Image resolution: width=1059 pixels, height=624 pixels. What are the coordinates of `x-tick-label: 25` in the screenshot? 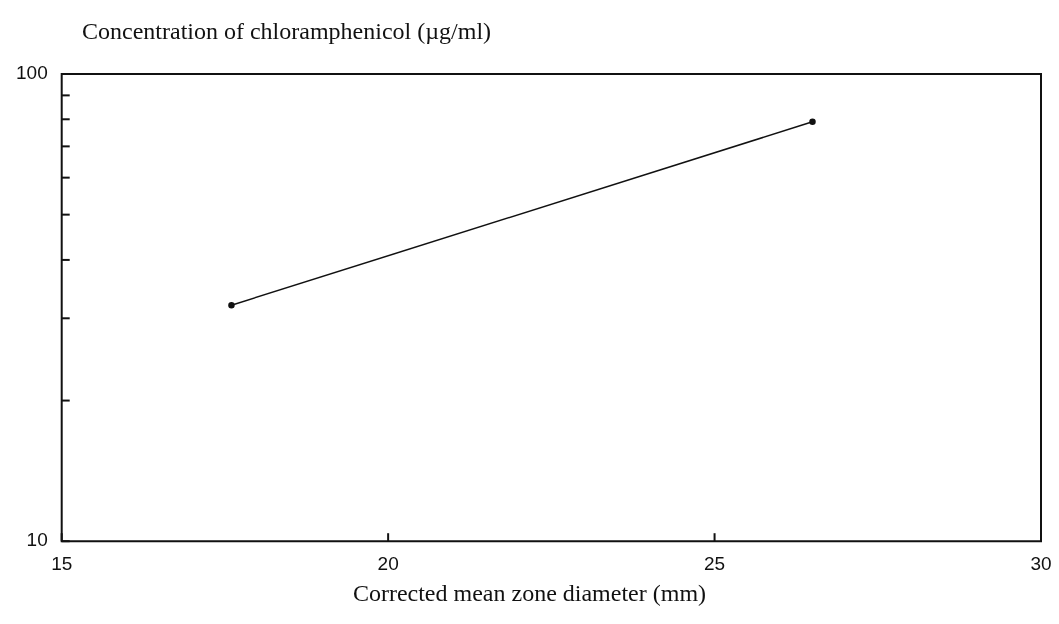 It's located at (715, 563).